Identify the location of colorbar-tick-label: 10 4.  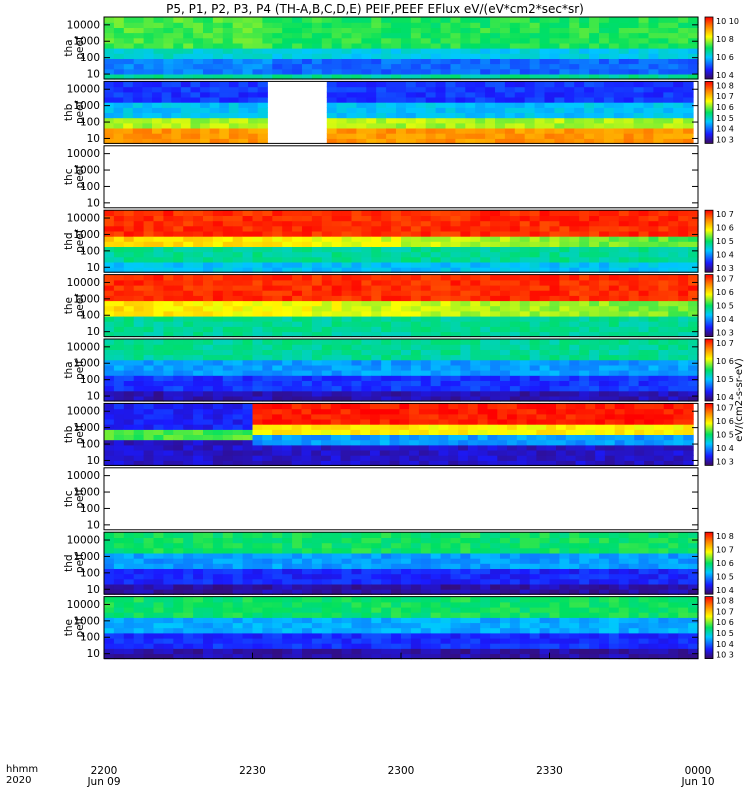
(725, 319).